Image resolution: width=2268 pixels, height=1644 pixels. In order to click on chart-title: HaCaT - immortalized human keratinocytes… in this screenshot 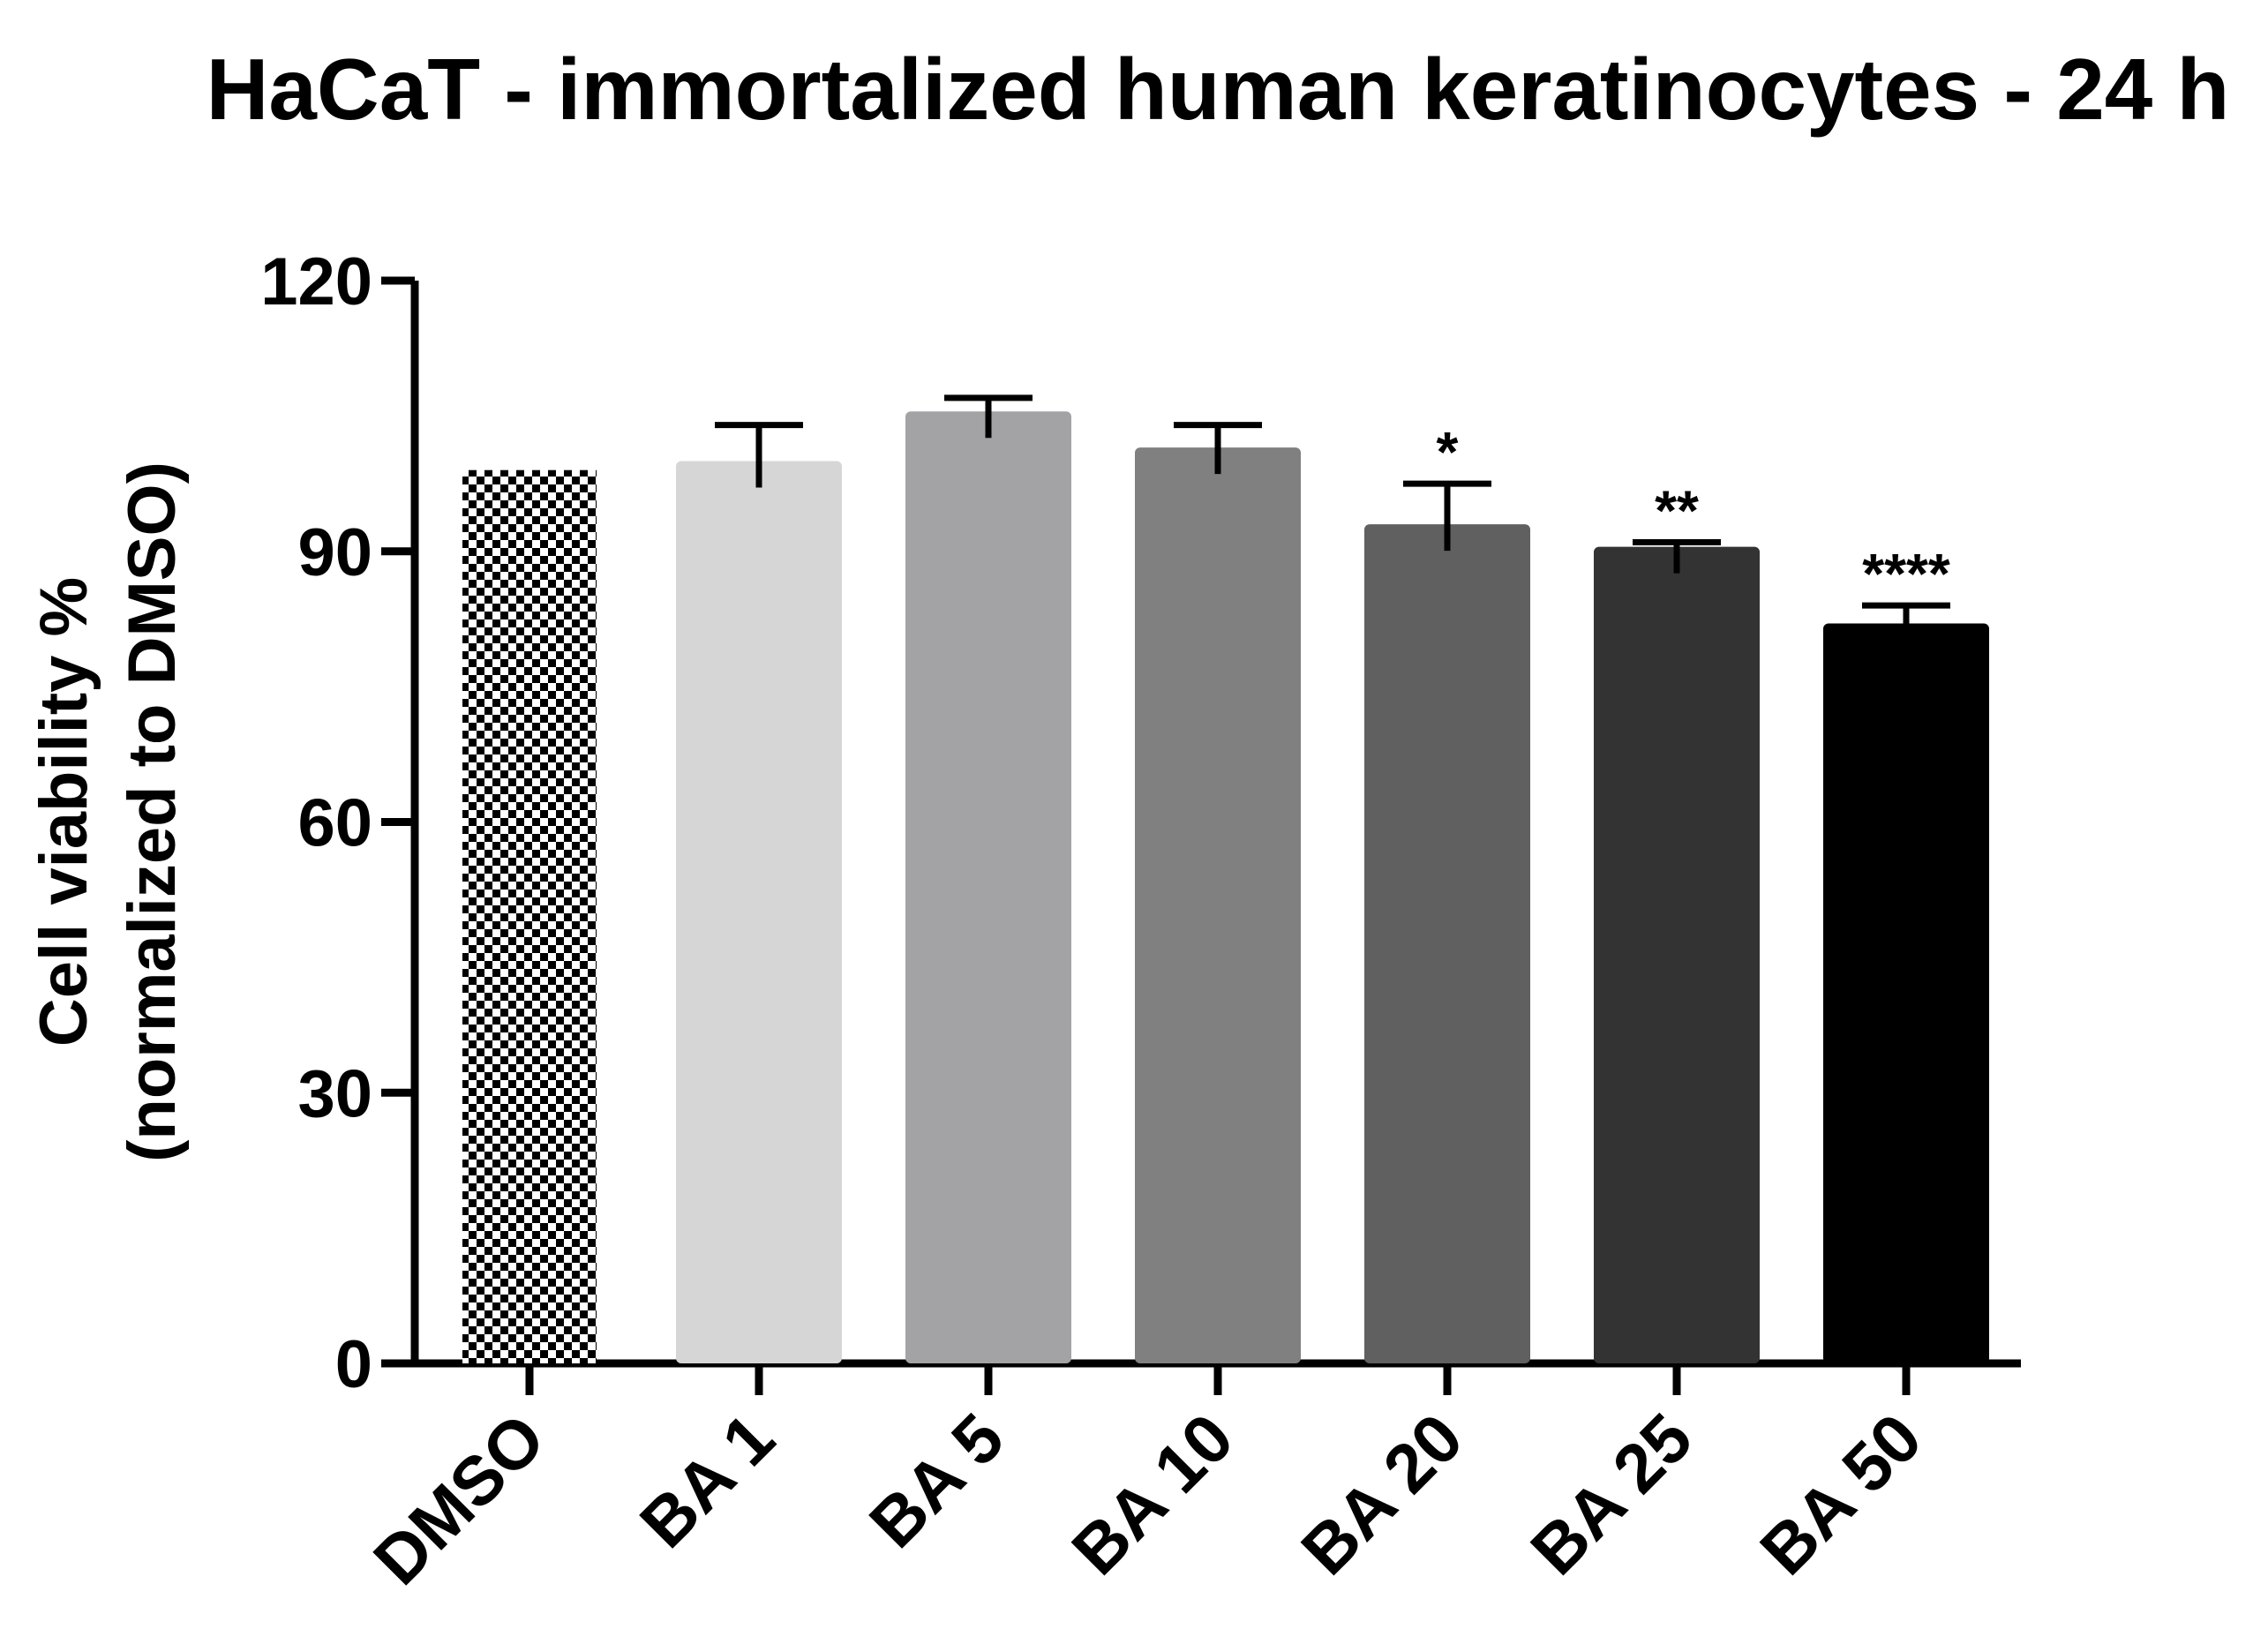, I will do `click(1218, 89)`.